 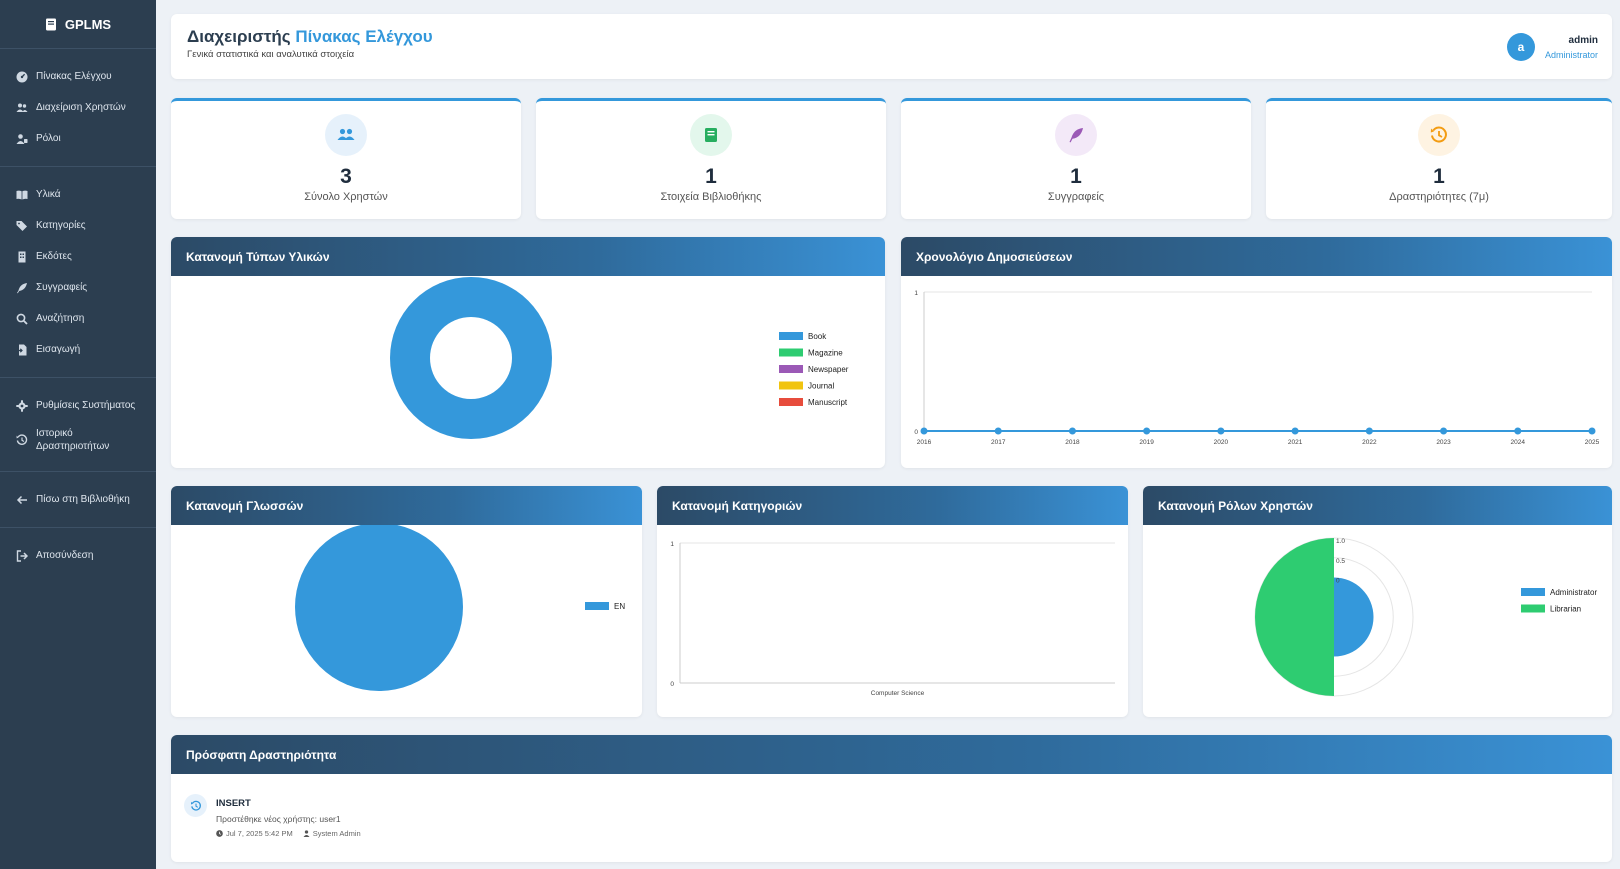 I want to click on sidebar-item-search: Αναζήτηση, so click(x=78, y=318).